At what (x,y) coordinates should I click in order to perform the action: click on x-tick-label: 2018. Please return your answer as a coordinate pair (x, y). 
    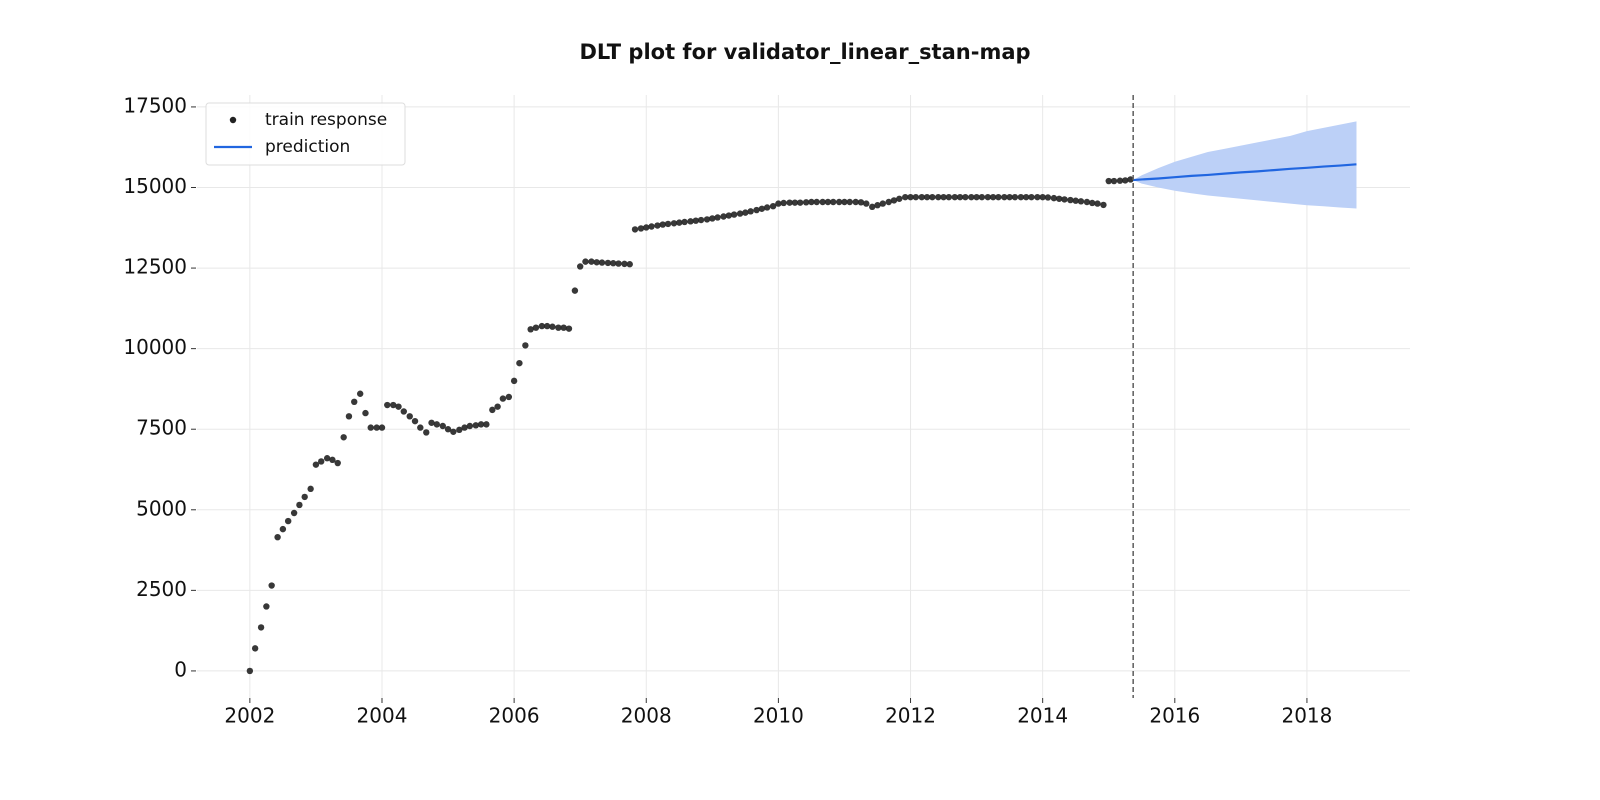
    Looking at the image, I should click on (1306, 716).